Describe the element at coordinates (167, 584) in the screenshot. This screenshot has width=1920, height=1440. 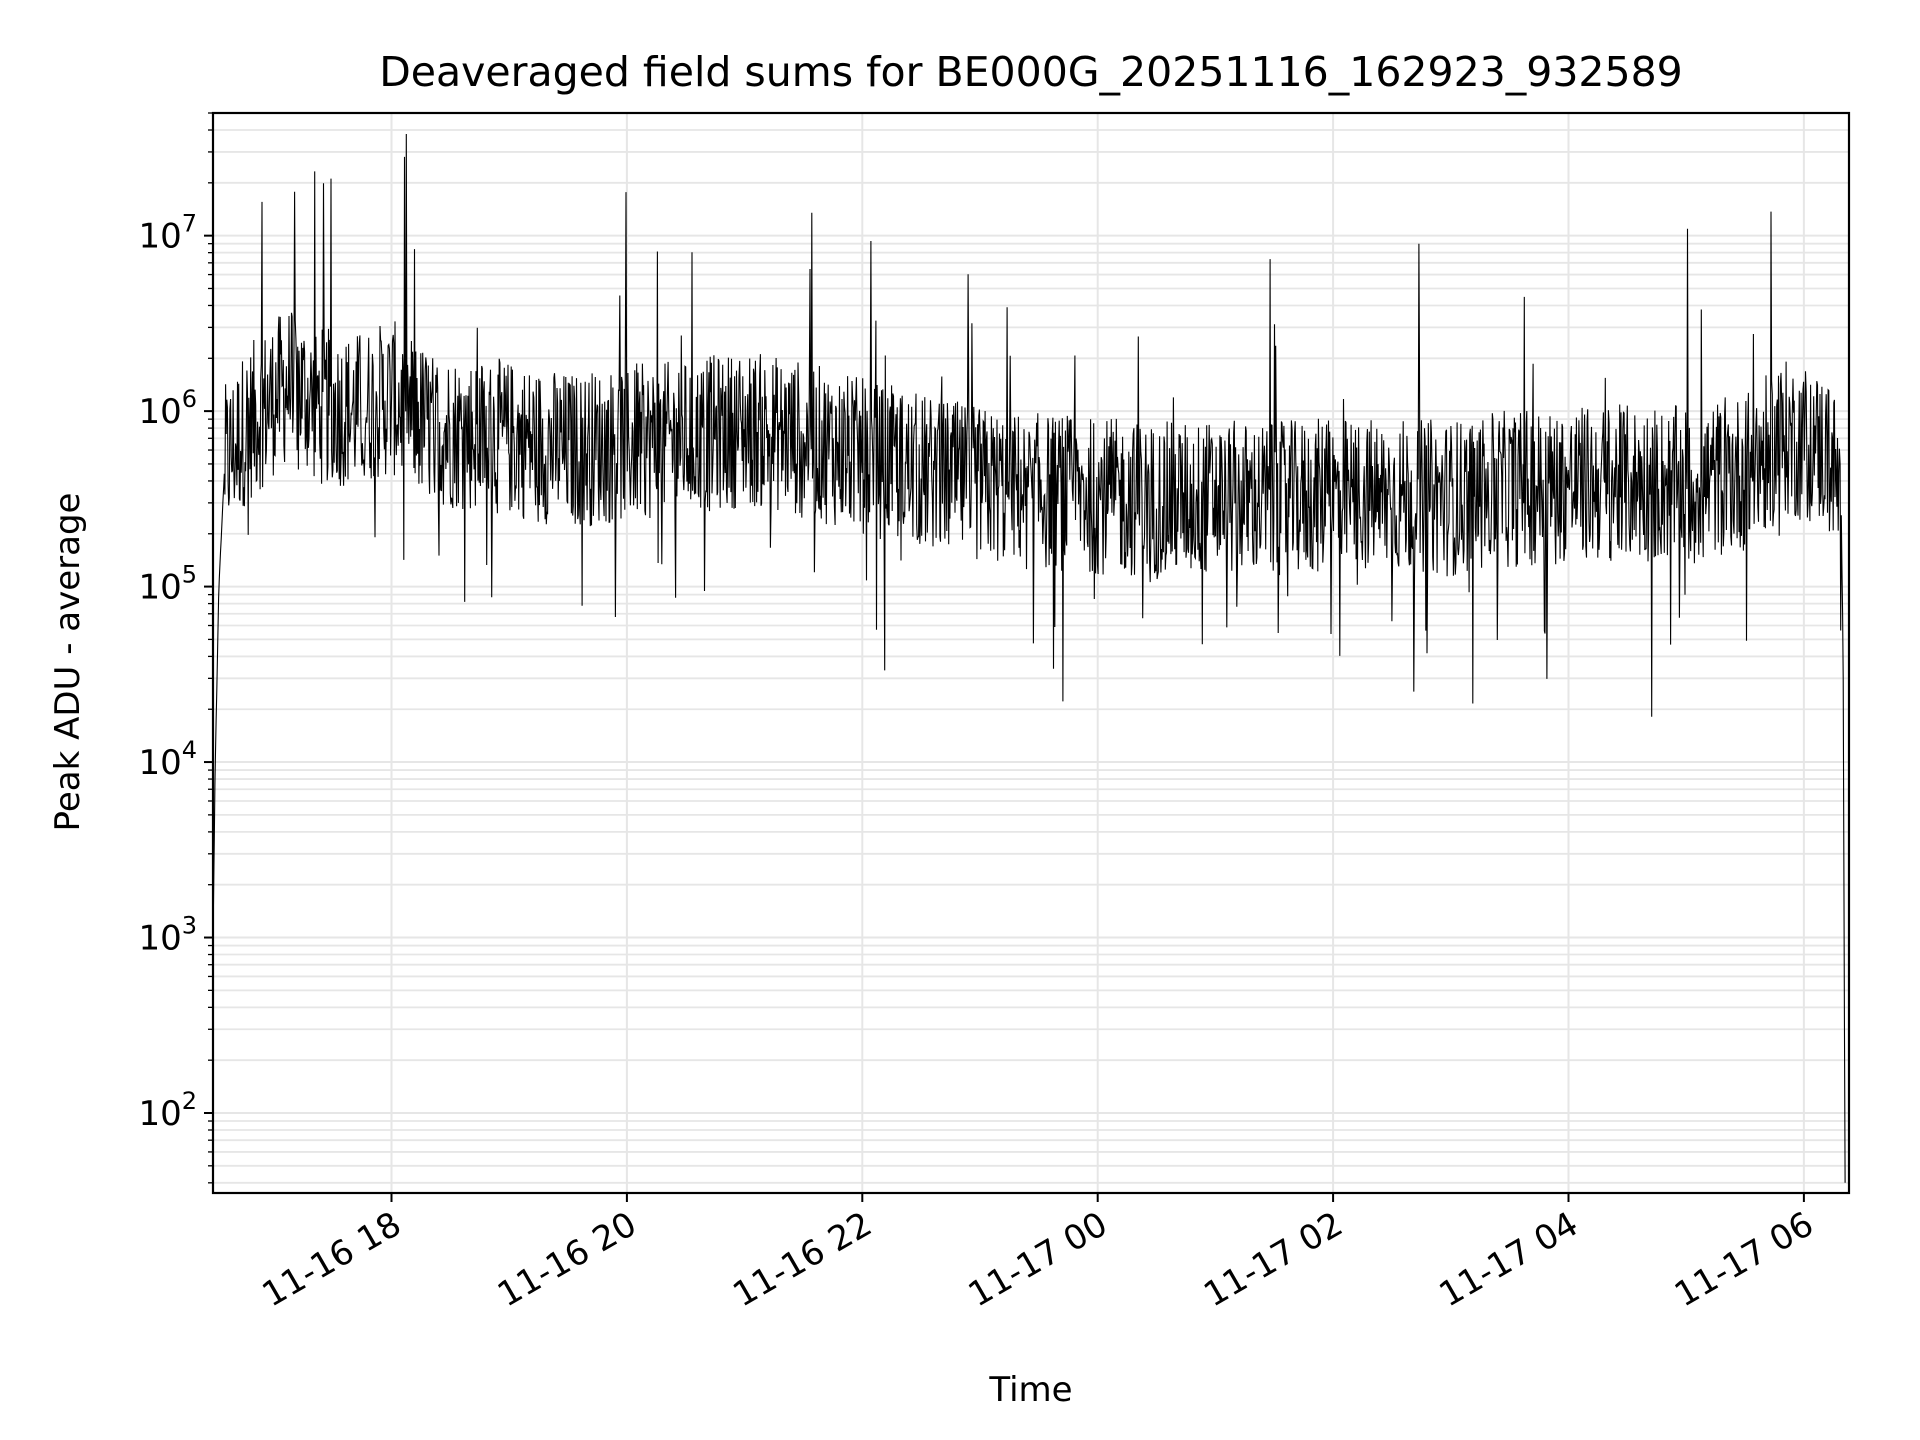
I see `y-tick-label: 10⁵` at that location.